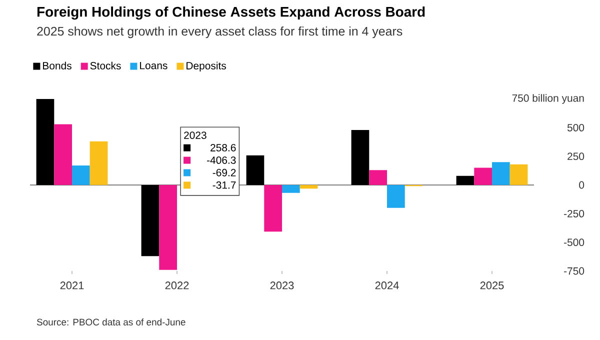 This screenshot has width=600, height=340. Describe the element at coordinates (574, 242) in the screenshot. I see `y-tick-label: -500` at that location.